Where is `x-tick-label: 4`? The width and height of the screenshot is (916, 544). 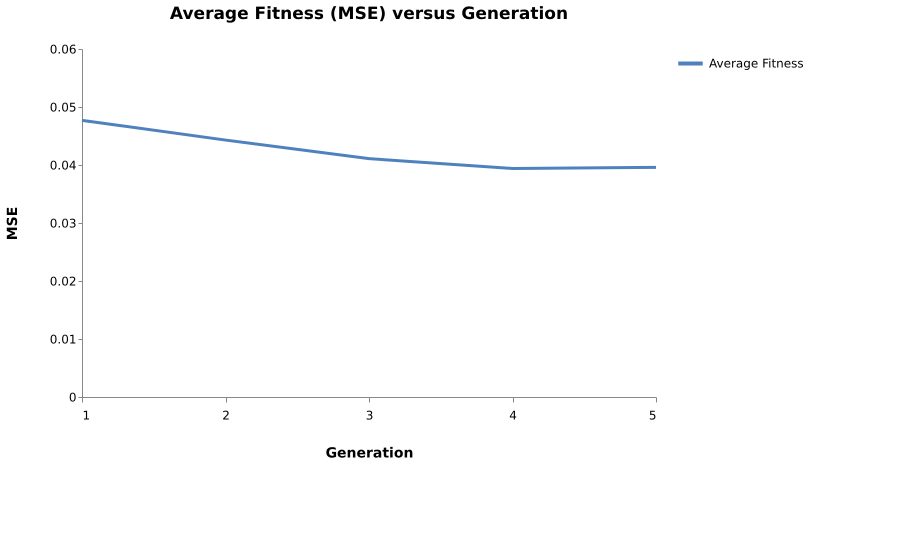
x-tick-label: 4 is located at coordinates (513, 415).